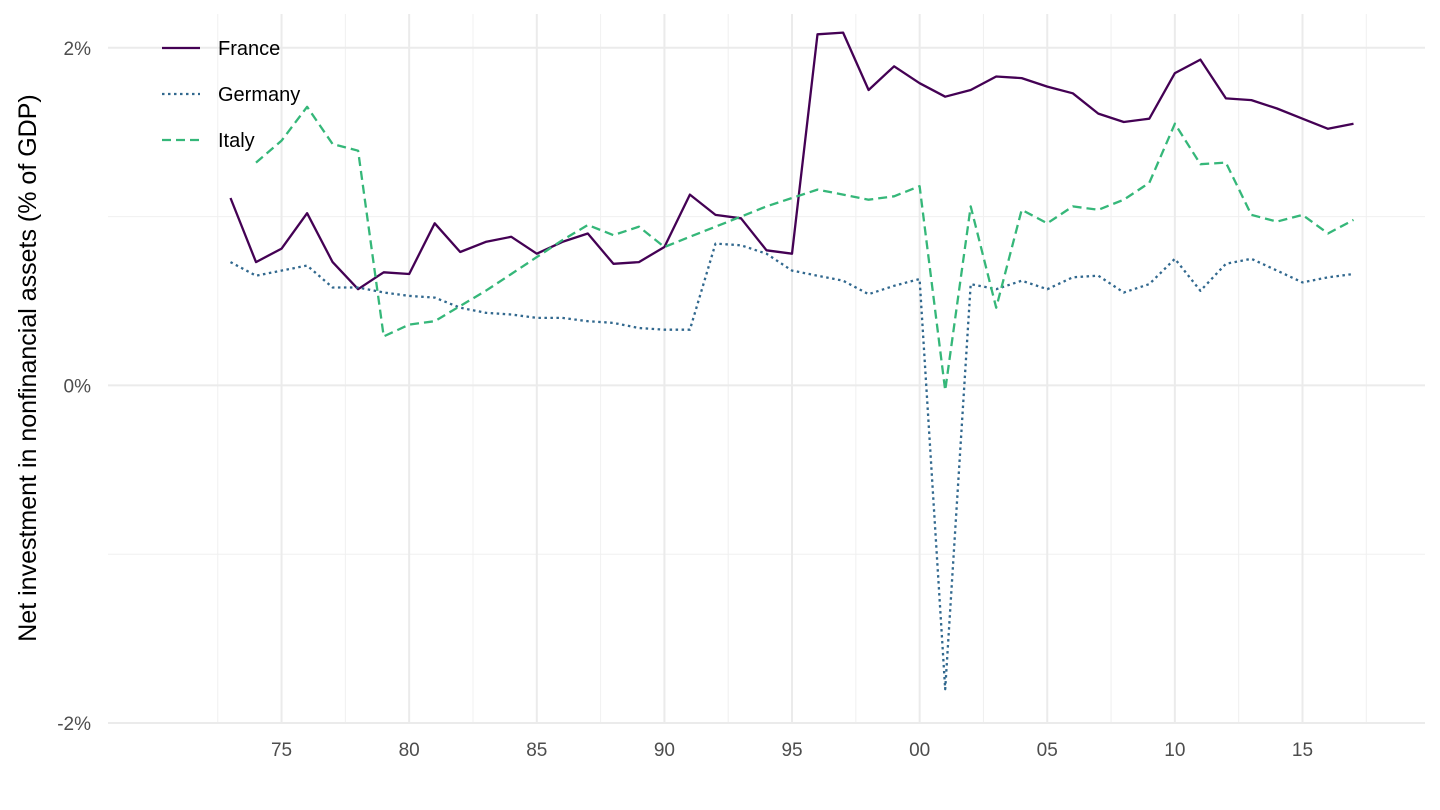 The image size is (1440, 810). I want to click on x-axis-tick-labels: 75 80 85 90 95 00 05 10 15, so click(792, 750).